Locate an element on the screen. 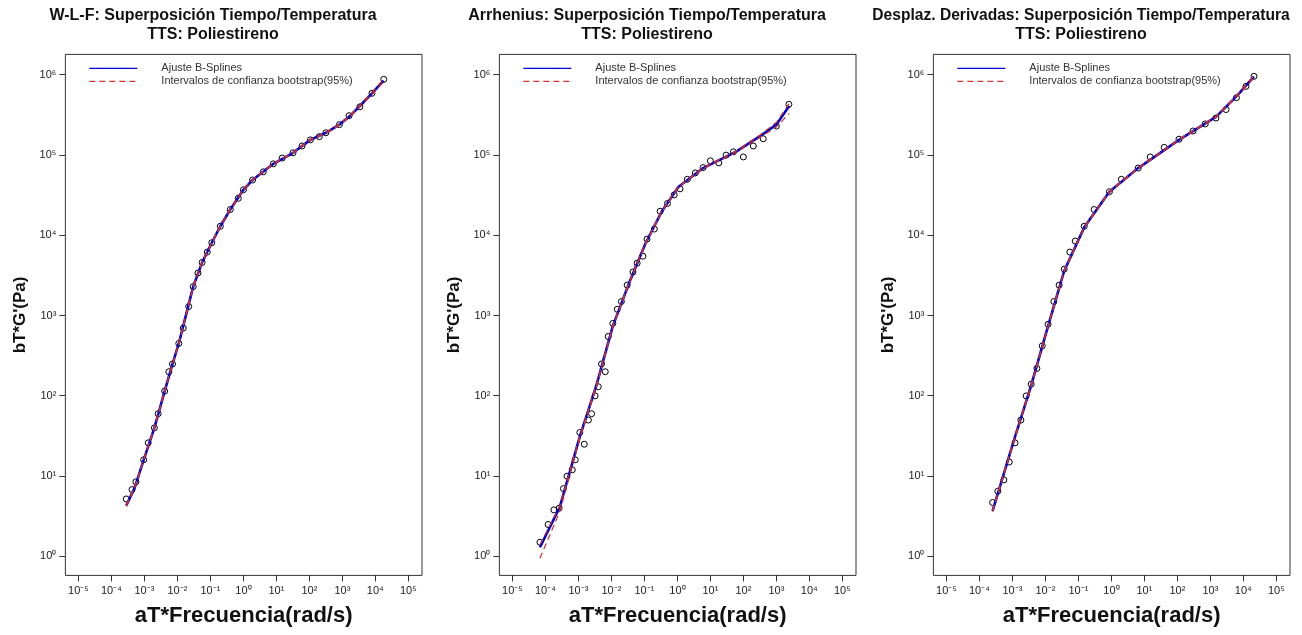 This screenshot has width=1302, height=635. chart-title: Desplaz. Derivadas: Superposición Tiempo/Temperatura is located at coordinates (1081, 14).